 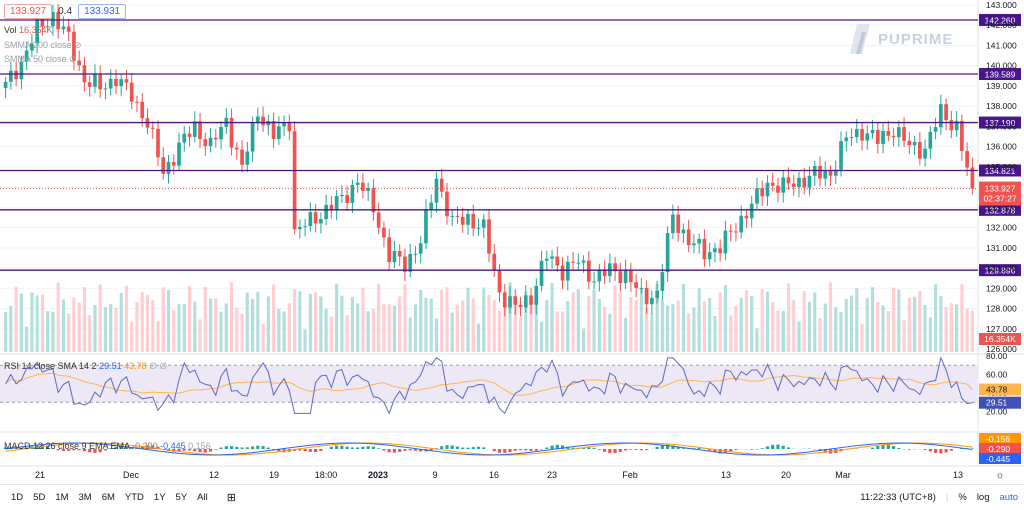 I want to click on clock-time: 11:22:33 (UTC+8), so click(x=898, y=497).